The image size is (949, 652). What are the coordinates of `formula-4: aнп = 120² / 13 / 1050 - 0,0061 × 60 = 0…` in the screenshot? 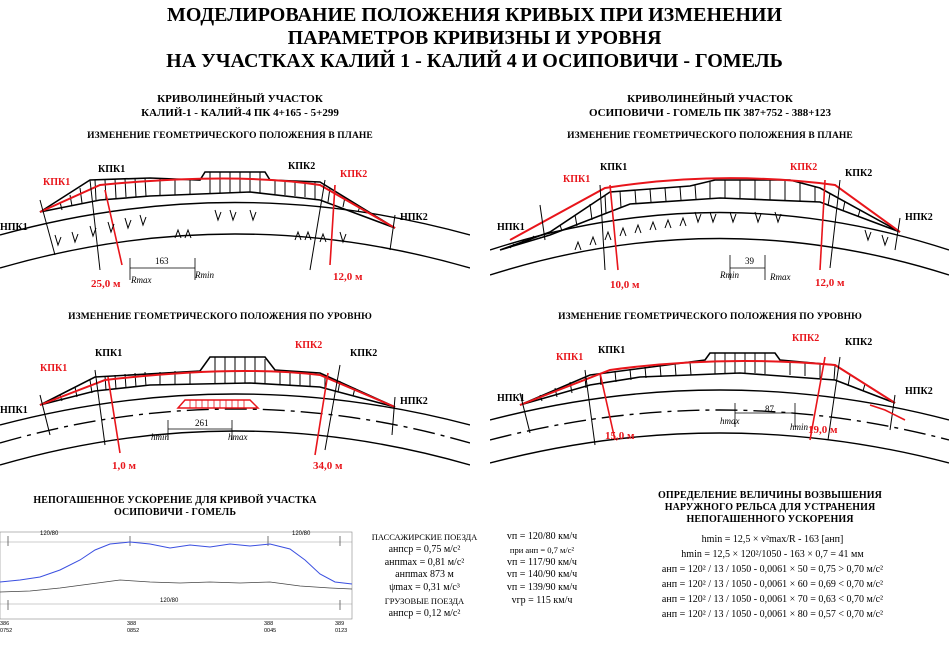 It's located at (772, 584).